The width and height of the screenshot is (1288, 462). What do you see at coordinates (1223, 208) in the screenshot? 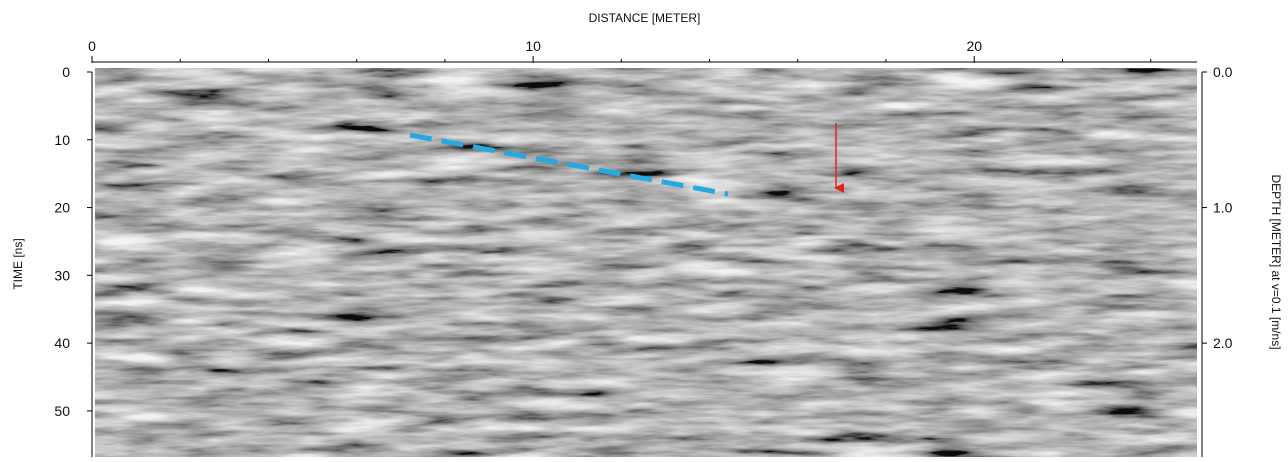
I see `y2-tick-label: 1.0` at bounding box center [1223, 208].